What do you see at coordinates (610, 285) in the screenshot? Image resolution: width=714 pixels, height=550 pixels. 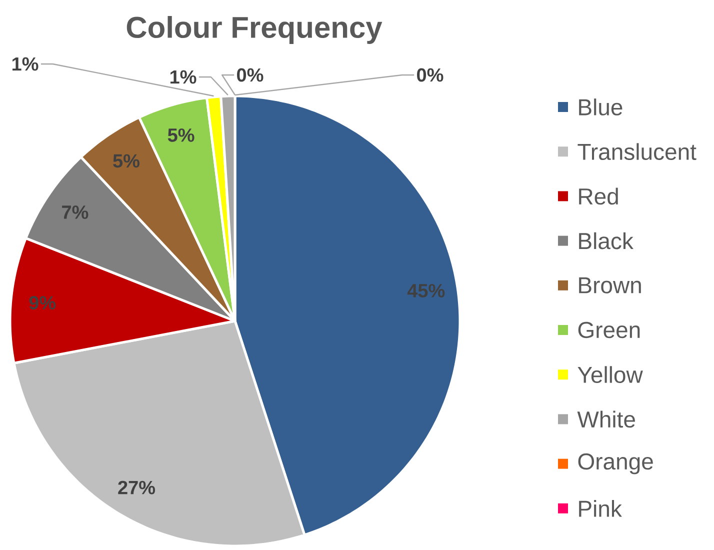 I see `legend-label: Brown` at bounding box center [610, 285].